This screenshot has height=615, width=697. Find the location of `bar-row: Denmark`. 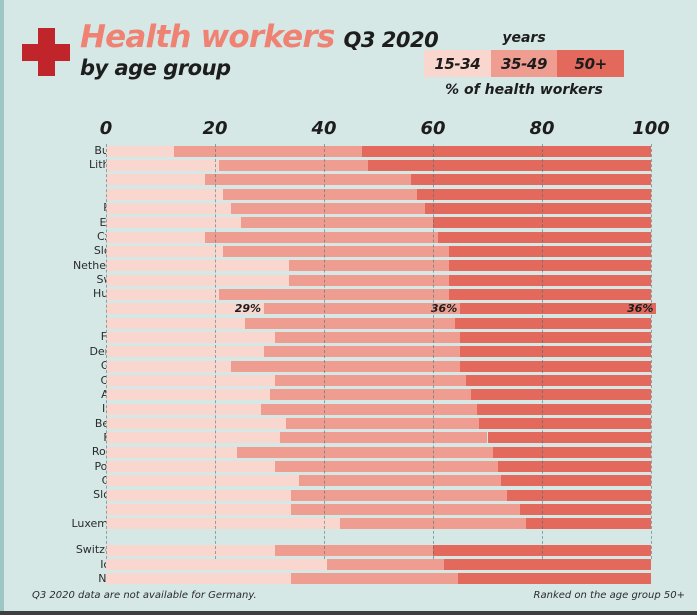

bar-row: Denmark is located at coordinates (348, 352).